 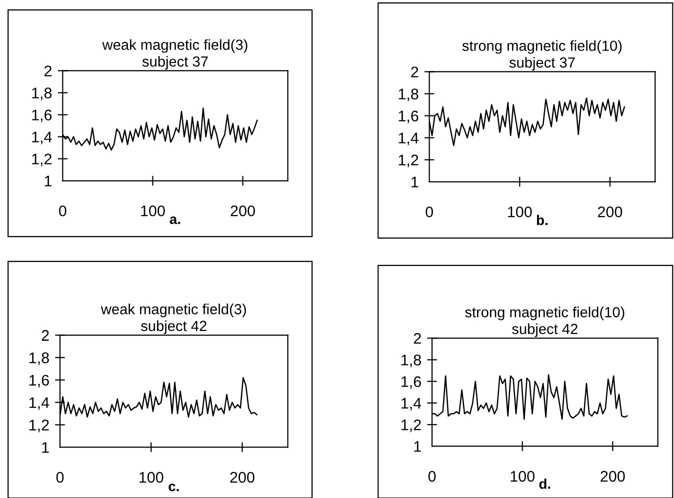 I want to click on text: d., so click(x=544, y=483).